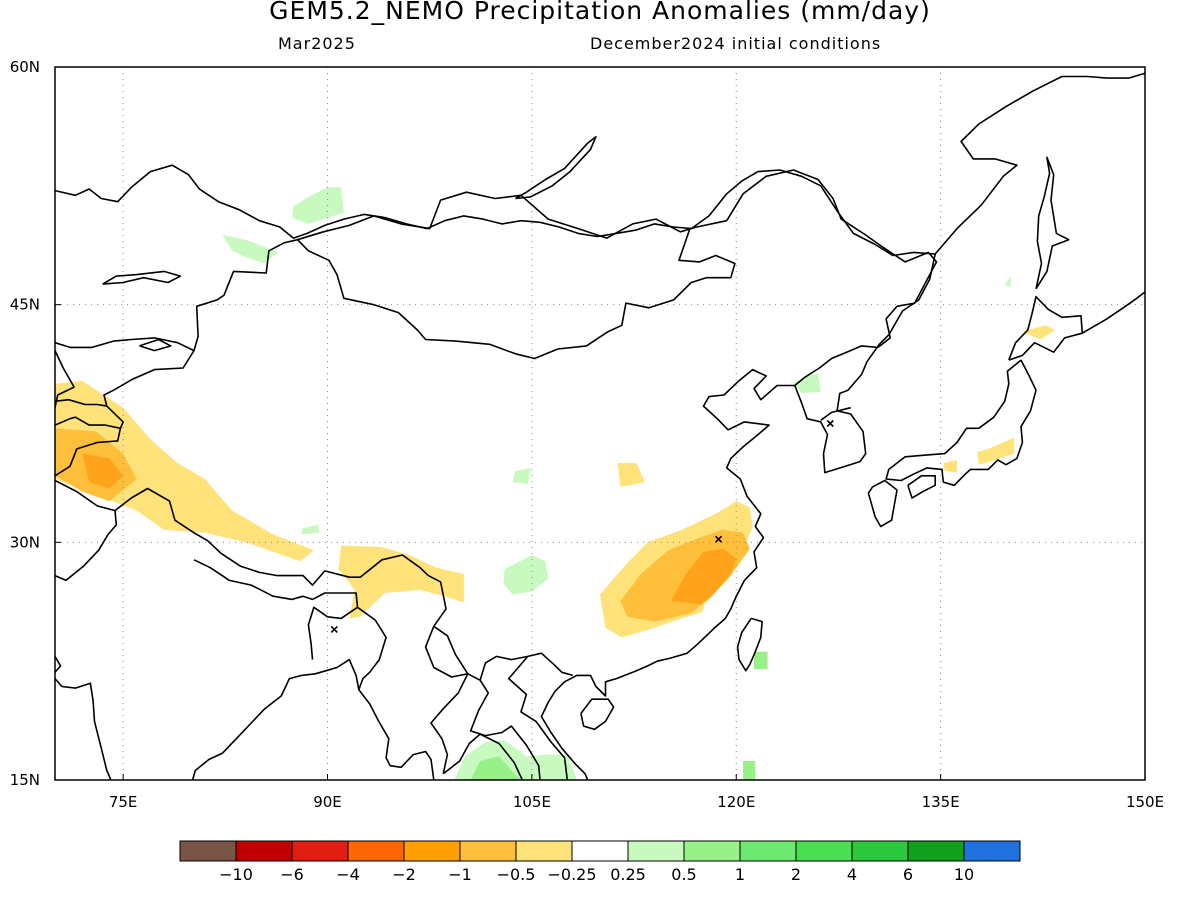  I want to click on anomaly-region-korea-north, so click(807, 383).